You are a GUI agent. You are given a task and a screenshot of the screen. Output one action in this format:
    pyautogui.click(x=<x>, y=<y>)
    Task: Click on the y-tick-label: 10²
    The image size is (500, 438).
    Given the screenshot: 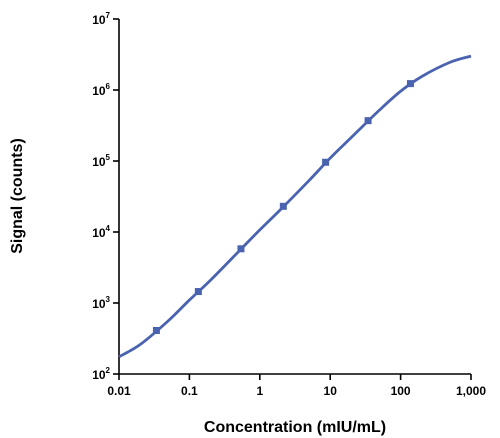 What is the action you would take?
    pyautogui.click(x=101, y=374)
    